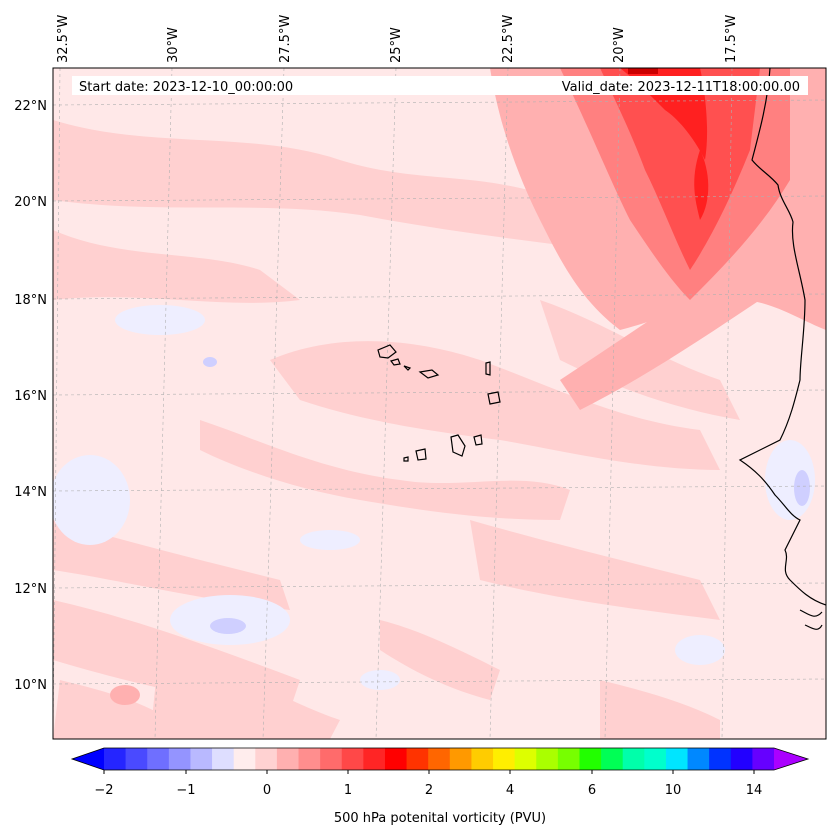 The height and width of the screenshot is (836, 837). What do you see at coordinates (681, 87) in the screenshot?
I see `valid-date-label: Valid_date: 2023-12-11T18:00:00.00` at bounding box center [681, 87].